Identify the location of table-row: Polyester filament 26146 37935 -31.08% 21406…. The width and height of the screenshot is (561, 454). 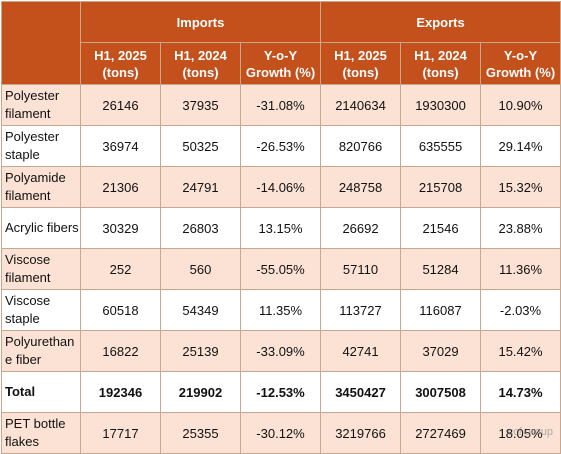
(281, 105).